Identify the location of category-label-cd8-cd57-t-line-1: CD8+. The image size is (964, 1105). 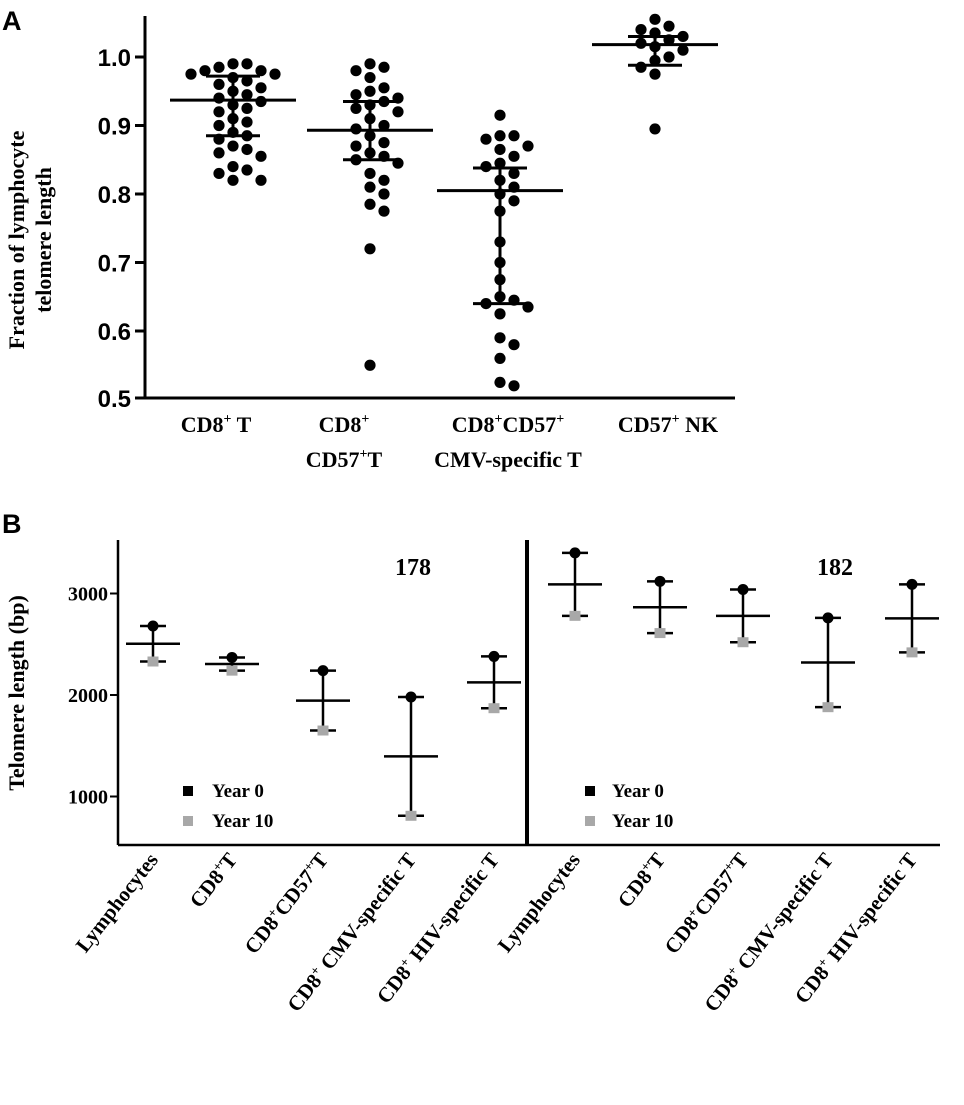
(344, 424).